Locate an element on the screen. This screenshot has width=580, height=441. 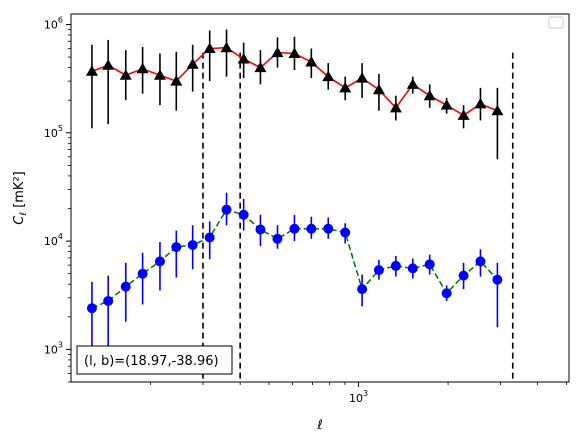
x-axis-label: ℓ is located at coordinates (319, 425).